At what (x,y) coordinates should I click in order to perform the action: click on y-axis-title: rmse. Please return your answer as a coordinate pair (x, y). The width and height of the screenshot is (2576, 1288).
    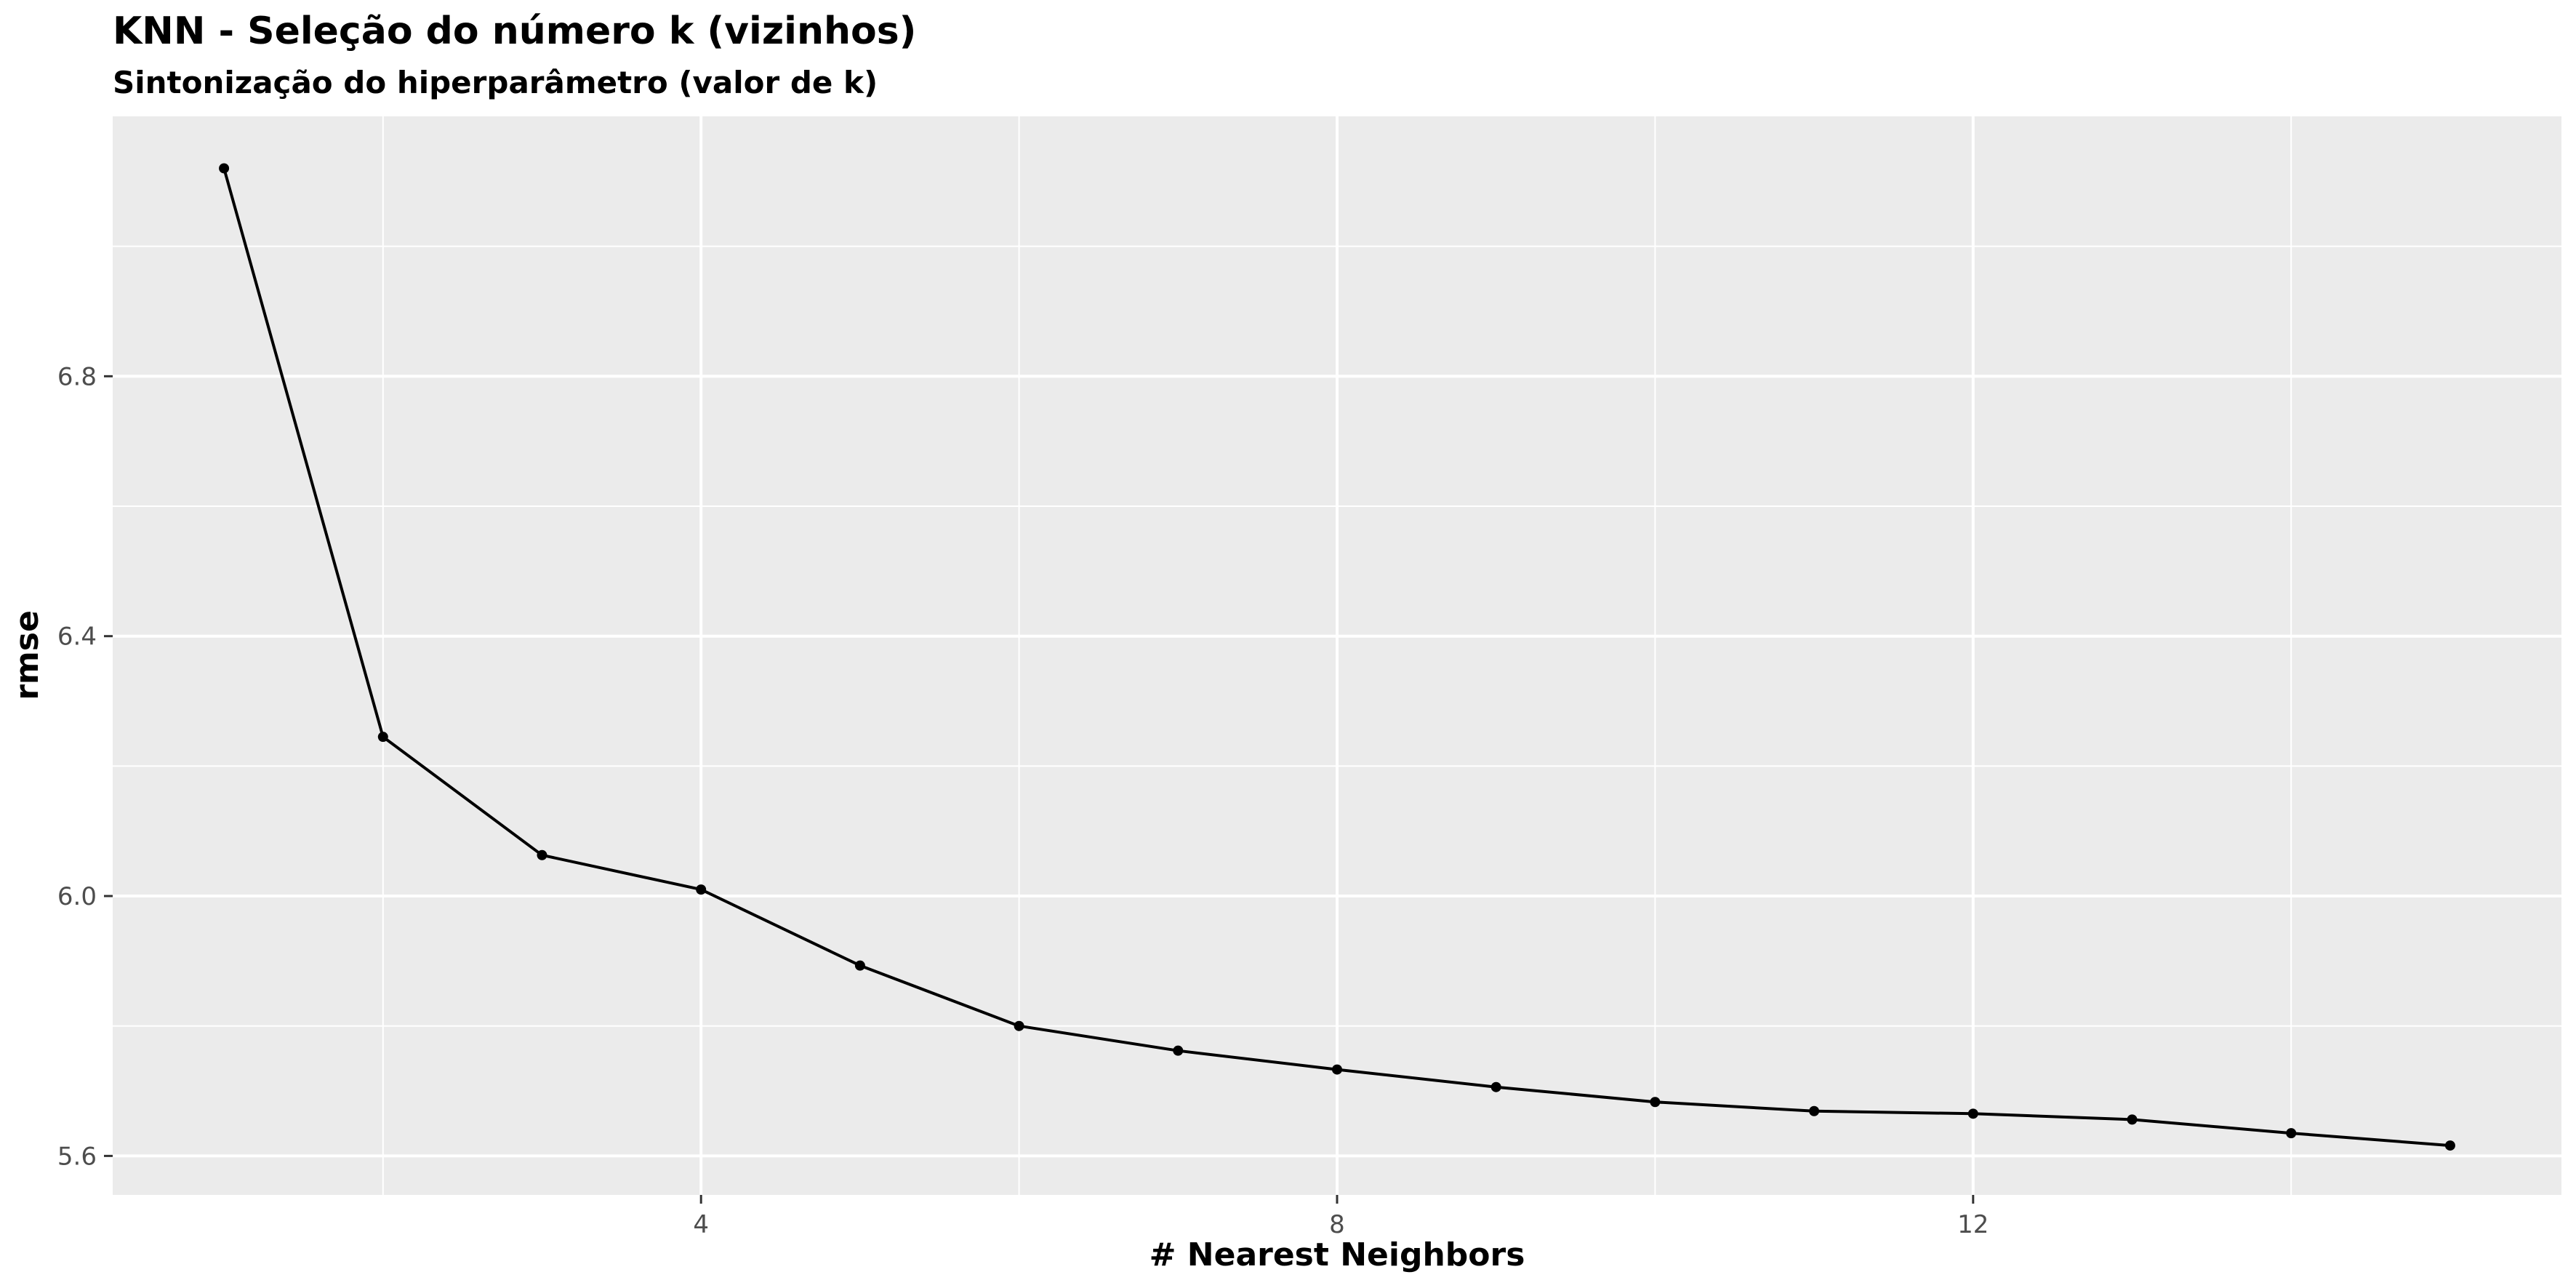
    Looking at the image, I should click on (27, 655).